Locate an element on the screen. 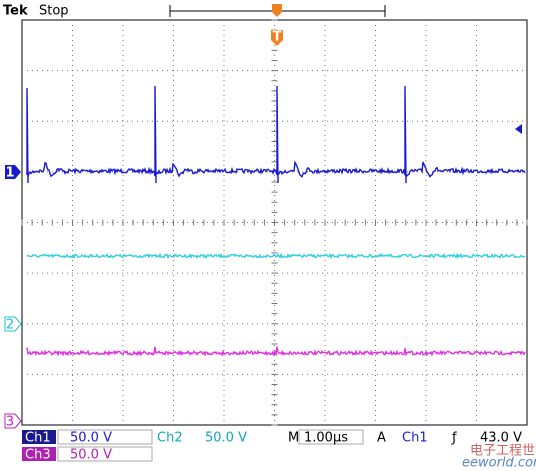 The image size is (536, 471). ch3-marker-label: 3 is located at coordinates (10, 422).